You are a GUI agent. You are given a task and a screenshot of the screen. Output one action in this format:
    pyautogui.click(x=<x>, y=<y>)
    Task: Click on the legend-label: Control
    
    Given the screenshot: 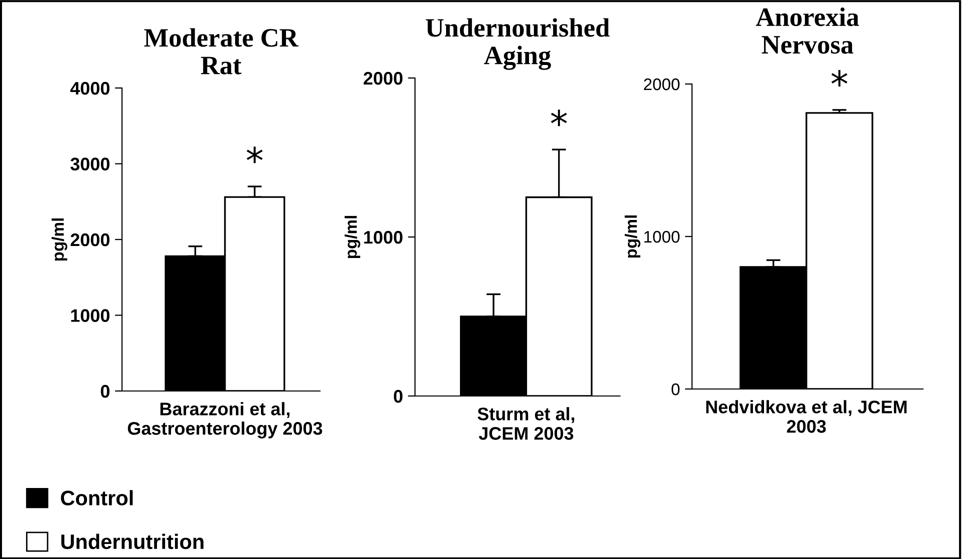 What is the action you would take?
    pyautogui.click(x=96, y=498)
    